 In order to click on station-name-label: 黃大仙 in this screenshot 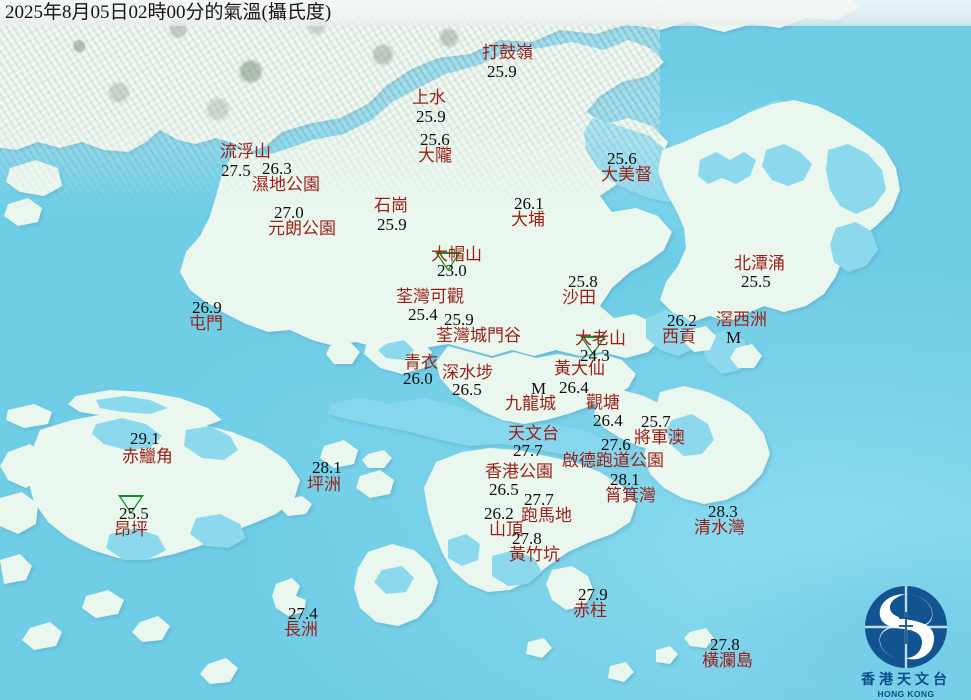, I will do `click(579, 368)`.